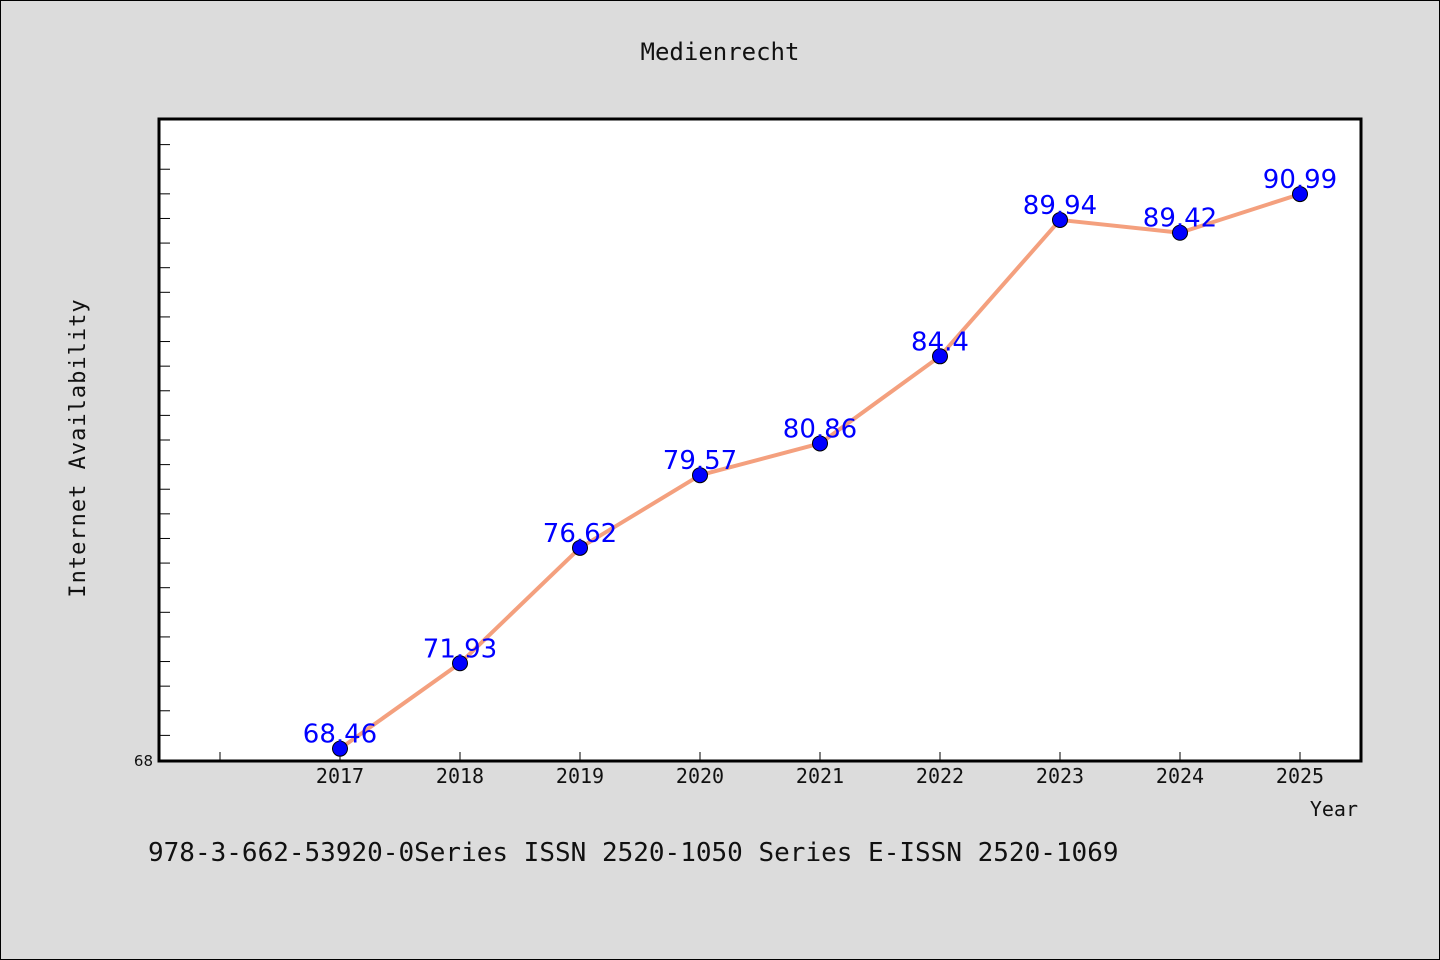 This screenshot has height=960, width=1440. Describe the element at coordinates (940, 776) in the screenshot. I see `x-tick-label: 2022` at that location.